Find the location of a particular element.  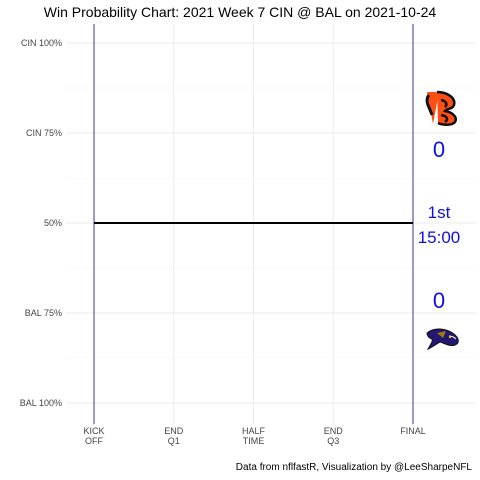

x-tick-label-line: FINAL is located at coordinates (413, 431).